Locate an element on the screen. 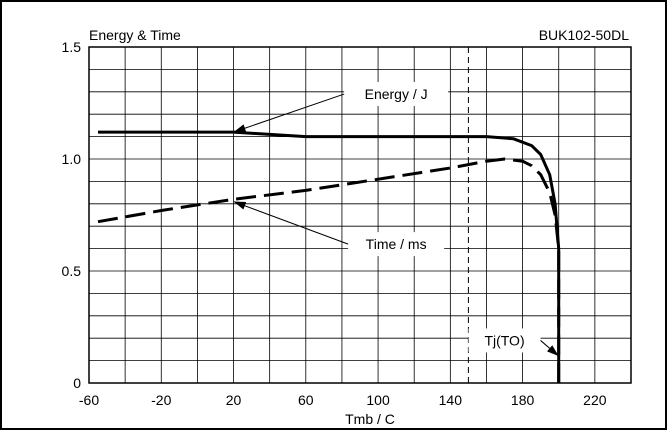  part-number: BUK102-50DL is located at coordinates (584, 35).